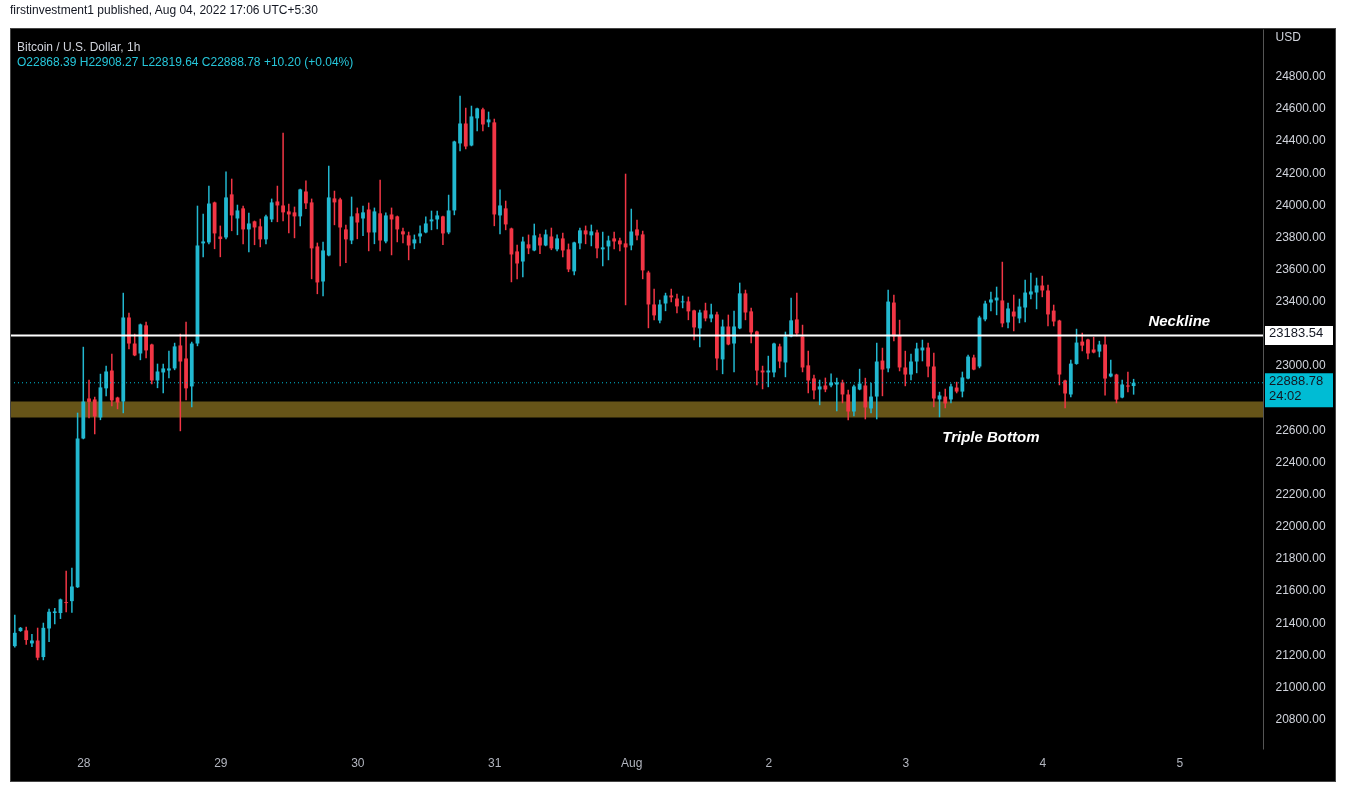 The width and height of the screenshot is (1346, 786). Describe the element at coordinates (1300, 268) in the screenshot. I see `y-tick-label: 23600.00` at that location.